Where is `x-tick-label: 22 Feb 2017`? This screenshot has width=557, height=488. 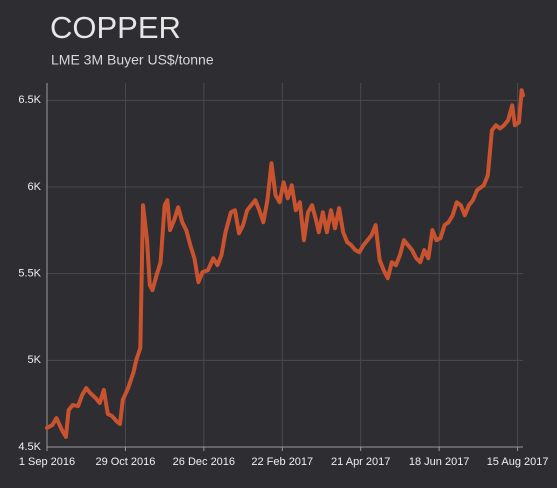
x-tick-label: 22 Feb 2017 is located at coordinates (282, 462).